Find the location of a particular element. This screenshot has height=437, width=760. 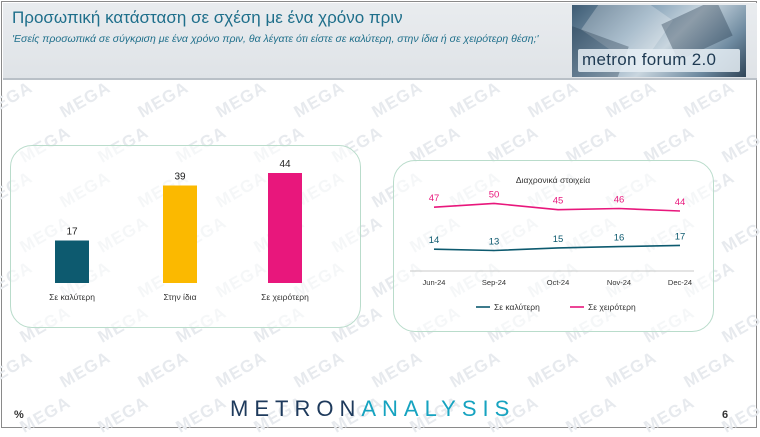

x-tick-label: Dec-24 is located at coordinates (680, 282).